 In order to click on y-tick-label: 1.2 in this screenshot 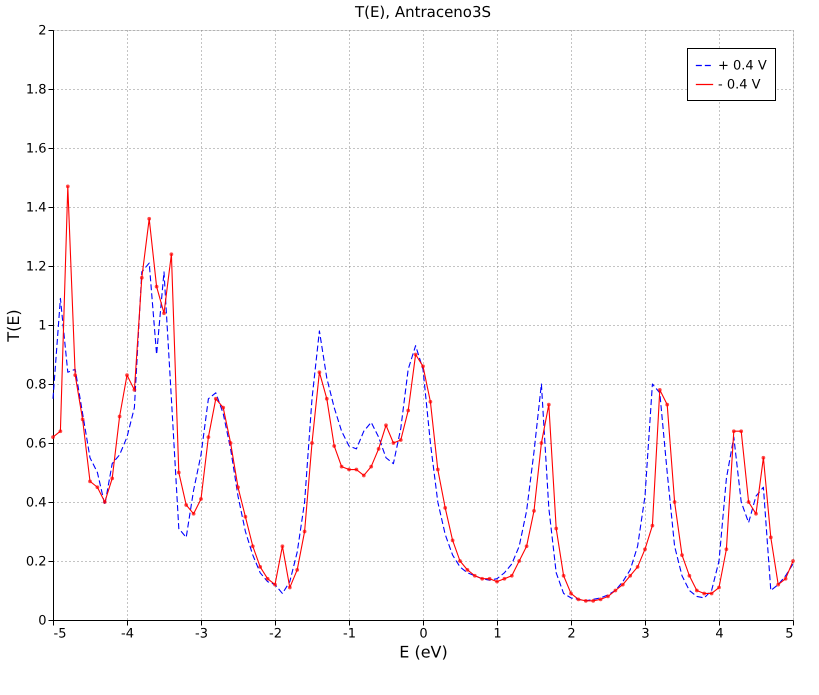, I will do `click(36, 267)`.